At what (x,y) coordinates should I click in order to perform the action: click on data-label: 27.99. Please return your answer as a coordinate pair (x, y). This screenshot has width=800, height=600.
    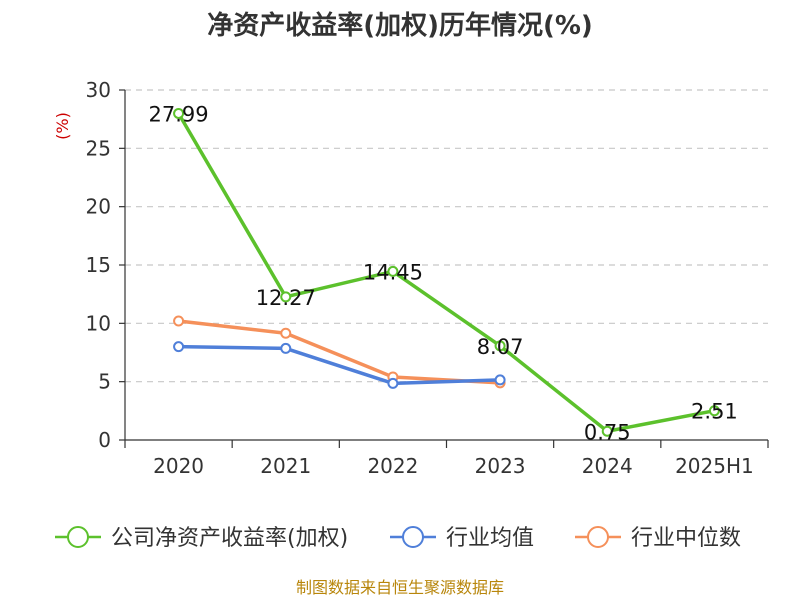
    Looking at the image, I should click on (179, 114).